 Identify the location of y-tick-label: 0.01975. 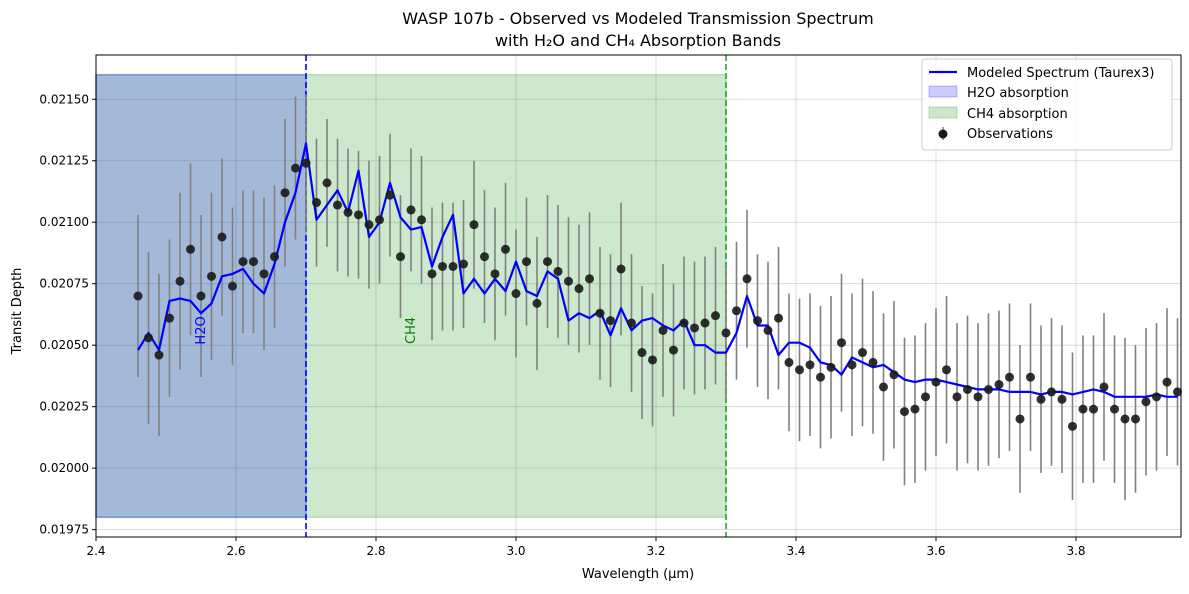
(64, 530).